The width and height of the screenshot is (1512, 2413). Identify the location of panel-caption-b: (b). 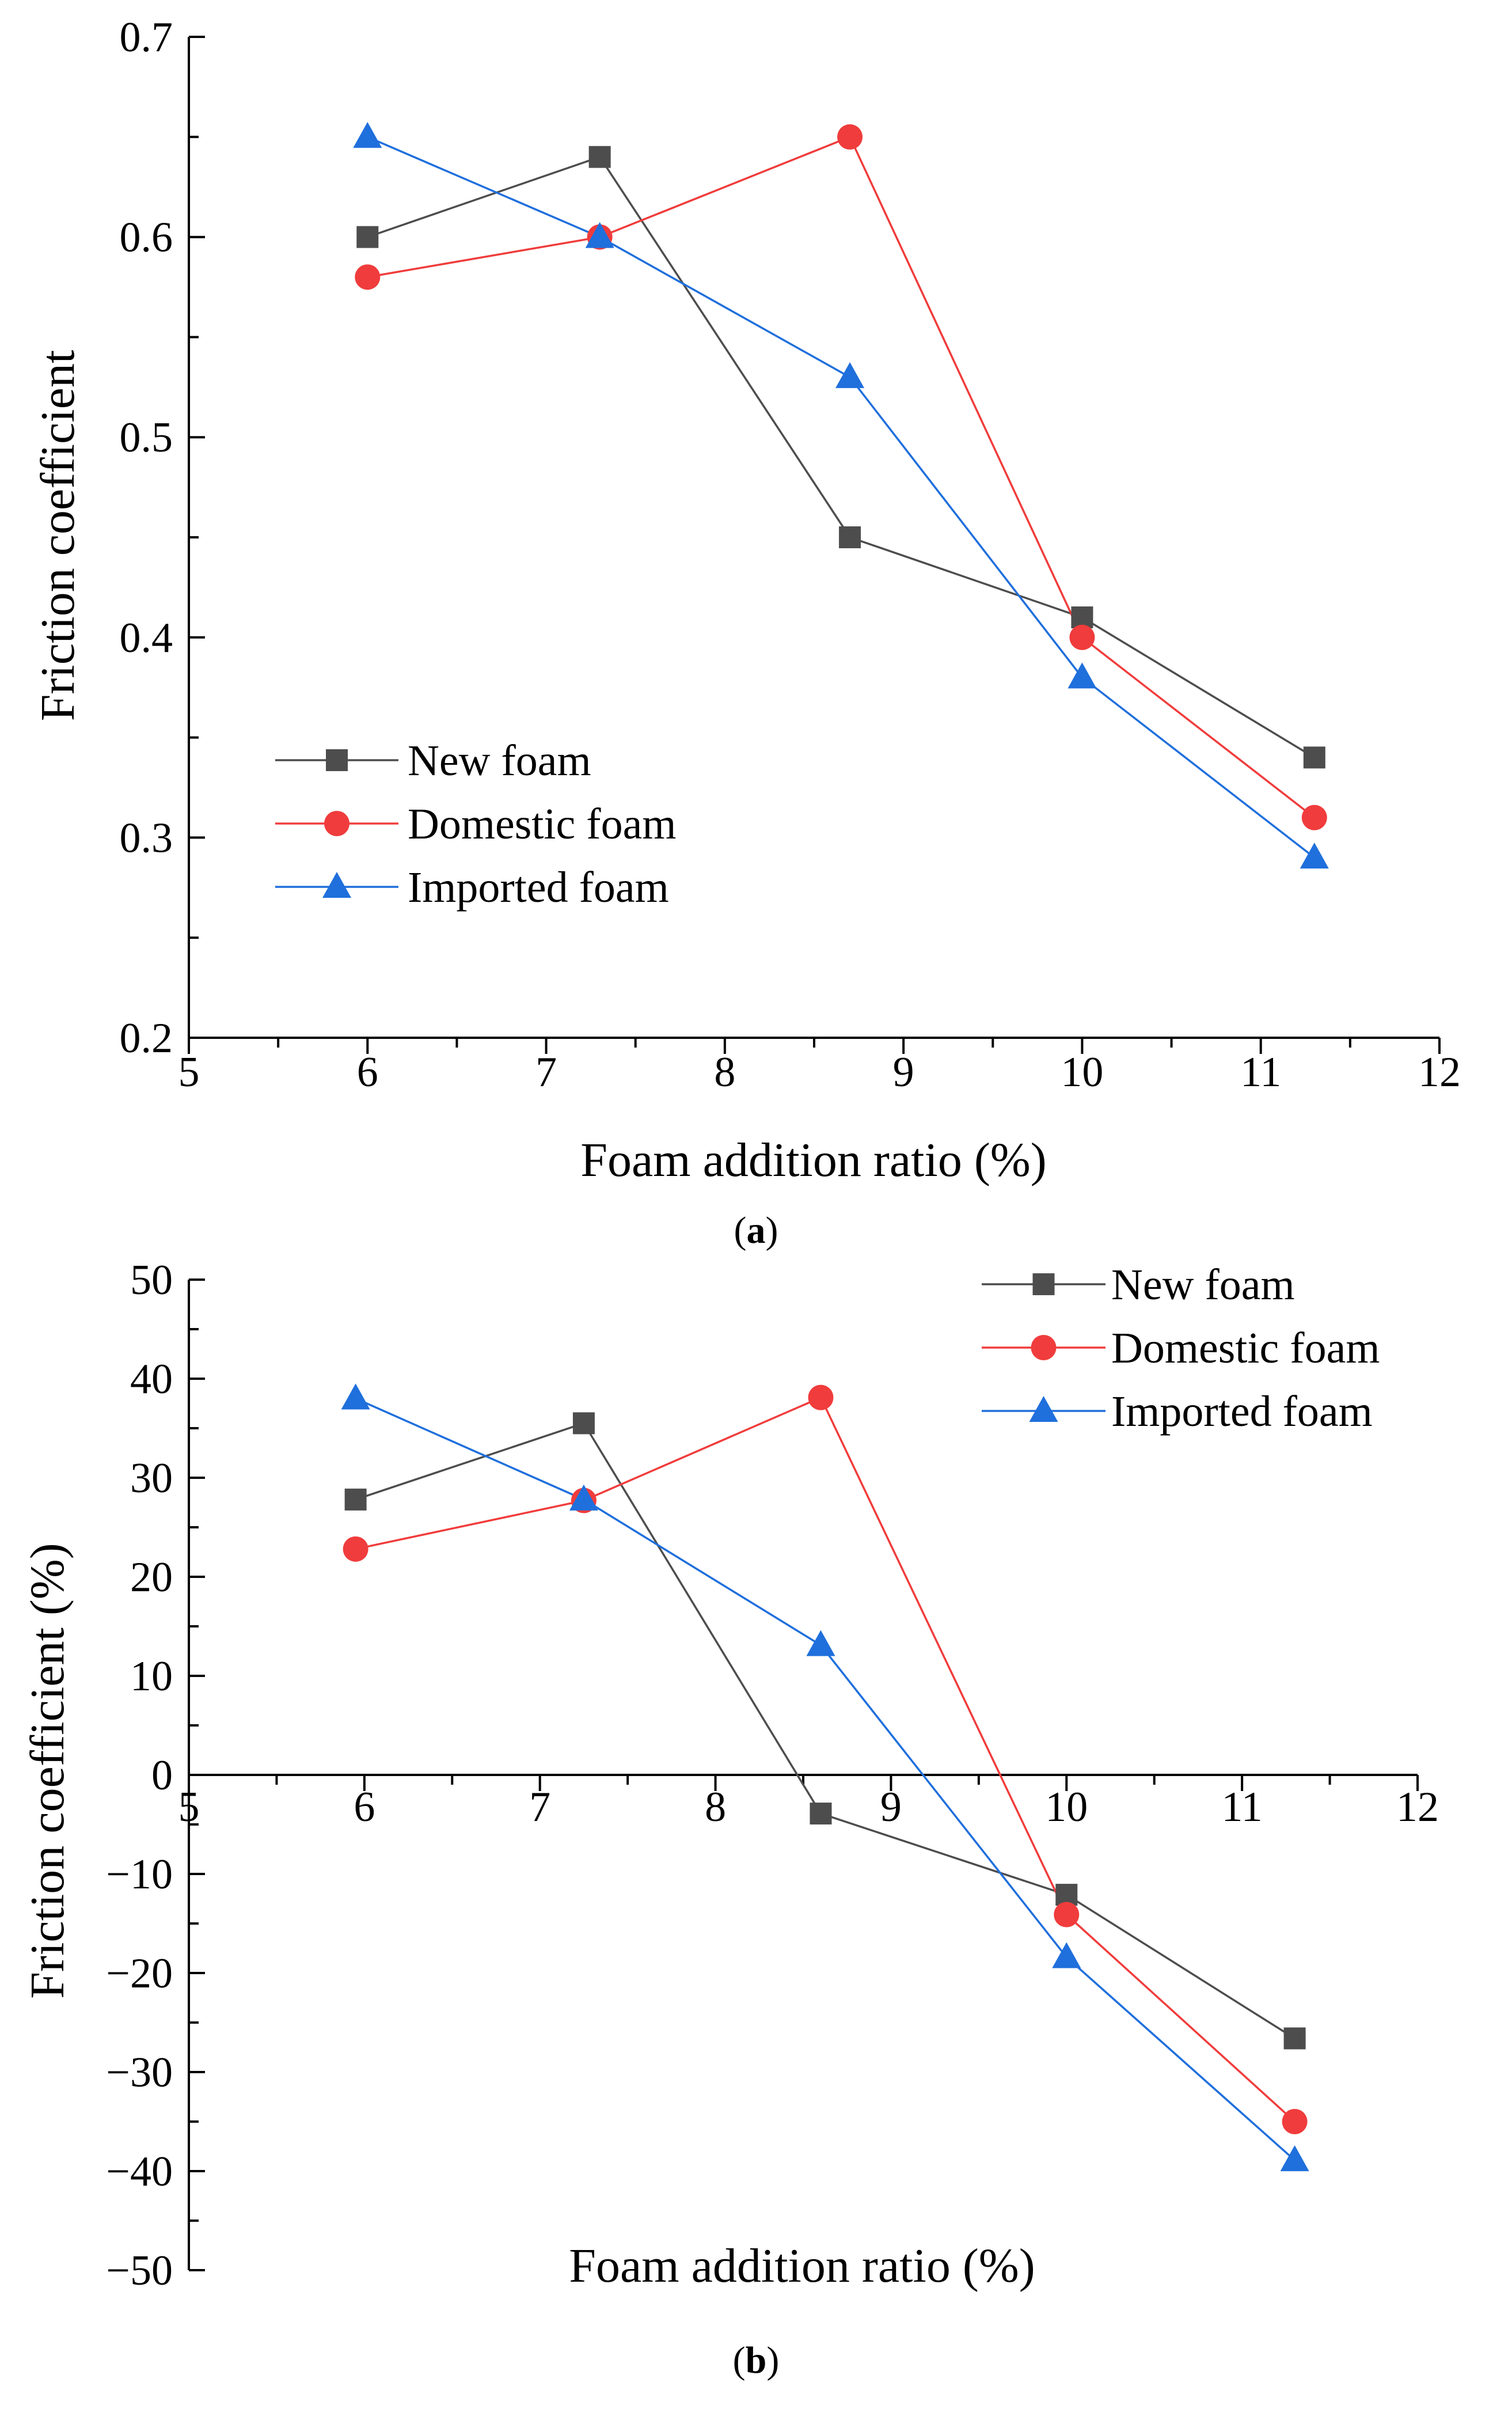
(756, 2360).